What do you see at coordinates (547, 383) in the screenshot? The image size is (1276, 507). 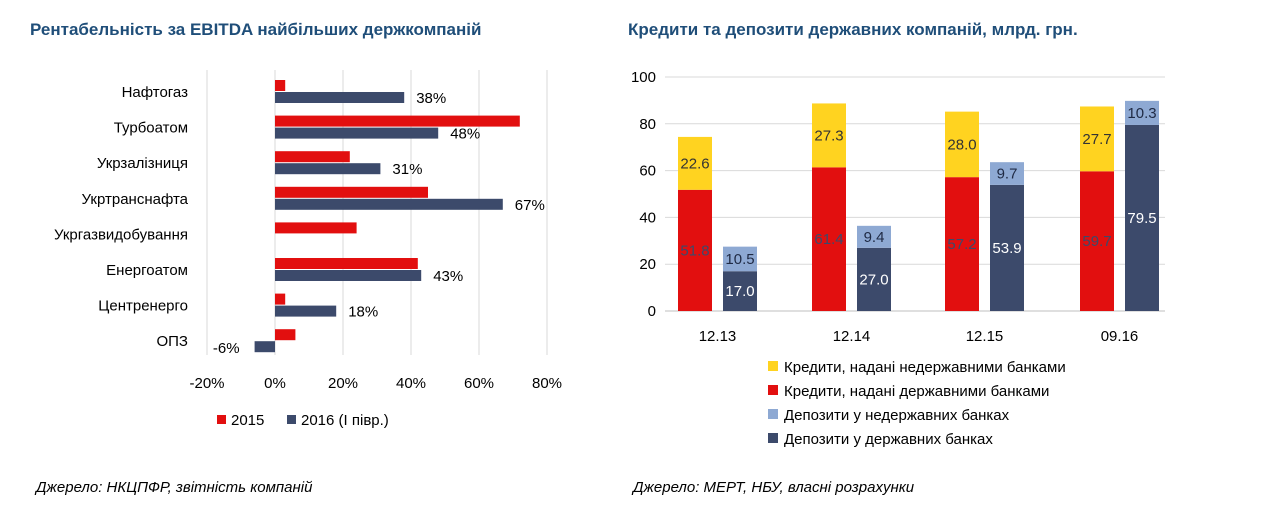 I see `x-tick-label: 80%` at bounding box center [547, 383].